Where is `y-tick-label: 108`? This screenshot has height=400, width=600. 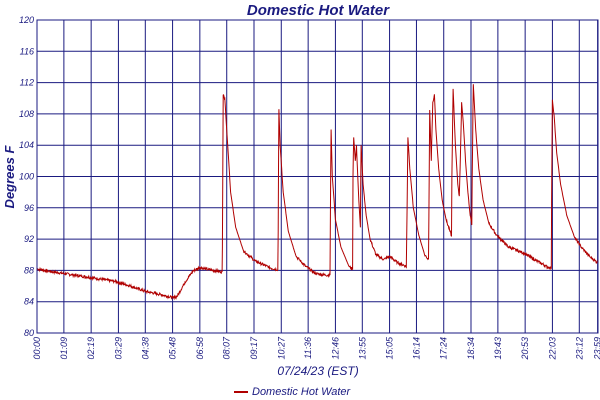 y-tick-label: 108 is located at coordinates (26, 114).